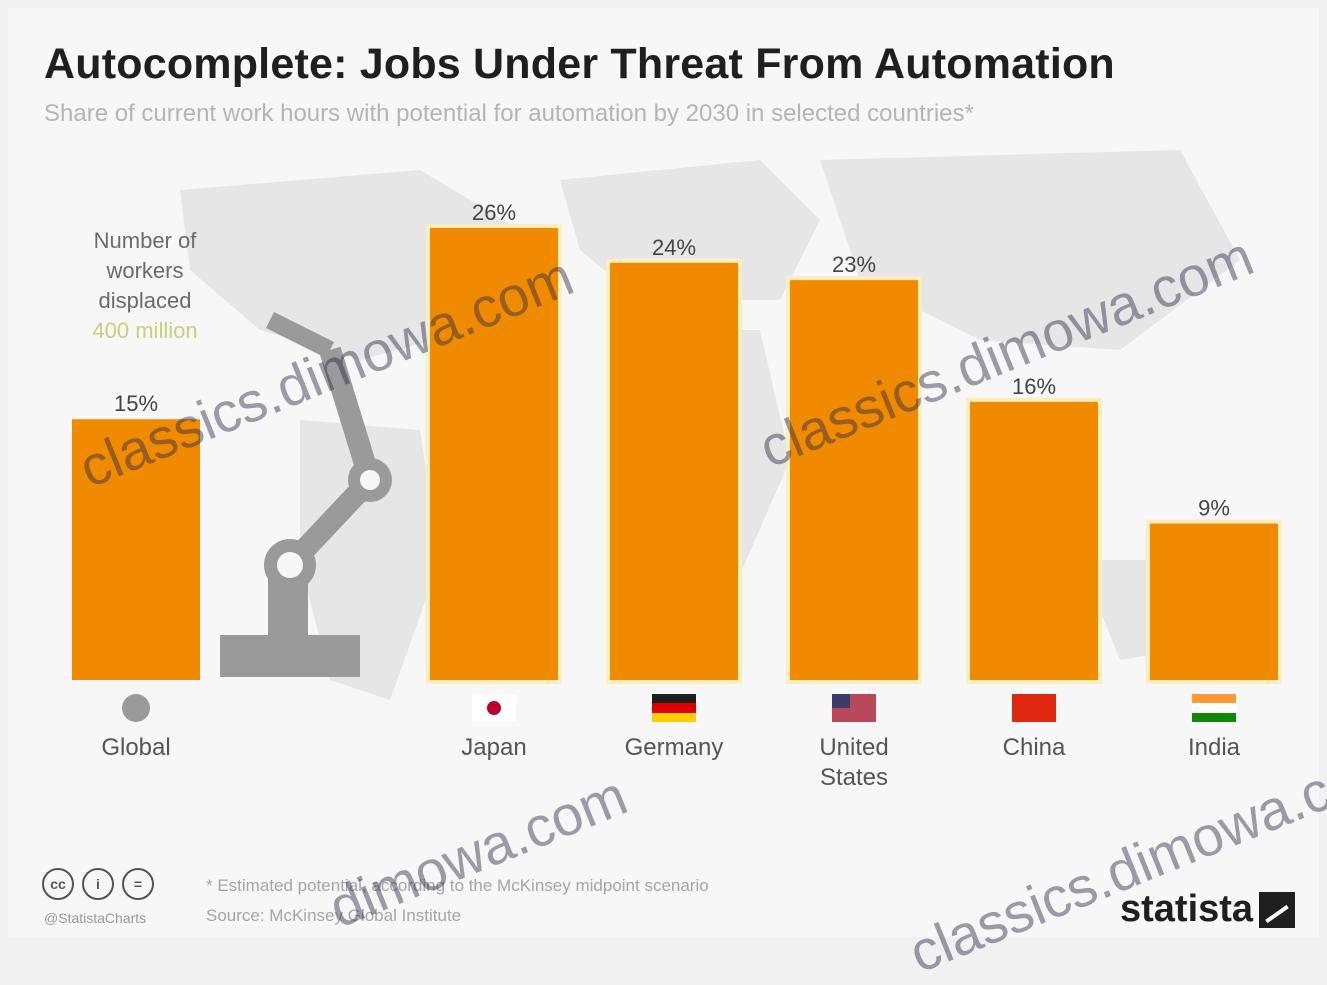 The width and height of the screenshot is (1327, 985). What do you see at coordinates (136, 549) in the screenshot?
I see `bar-global` at bounding box center [136, 549].